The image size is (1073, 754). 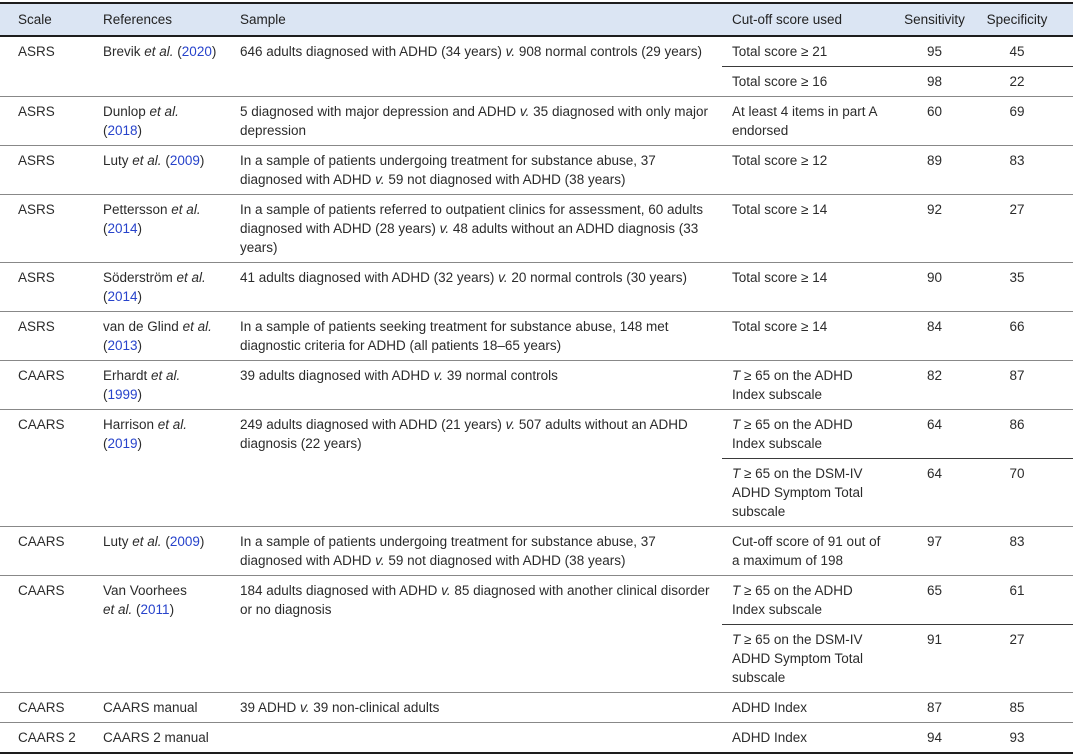 I want to click on sample-text: 39 normal controls, so click(x=500, y=375).